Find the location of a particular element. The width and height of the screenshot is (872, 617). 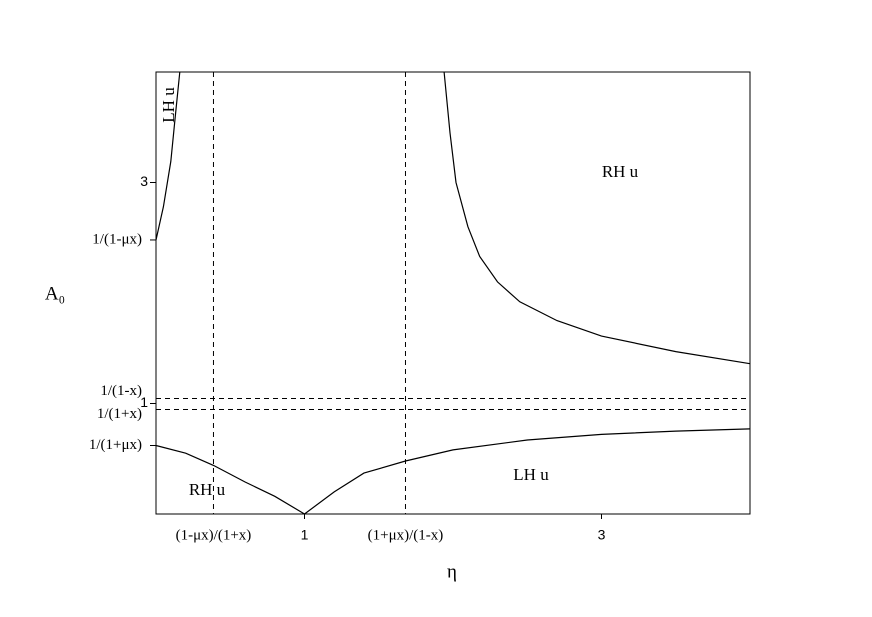

x-tick-label: 1 is located at coordinates (305, 535).